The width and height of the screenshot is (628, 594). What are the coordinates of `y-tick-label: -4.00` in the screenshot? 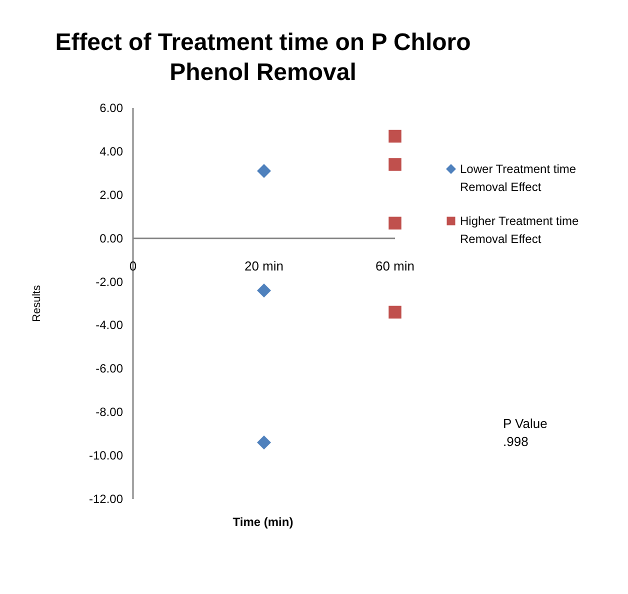 It's located at (110, 325).